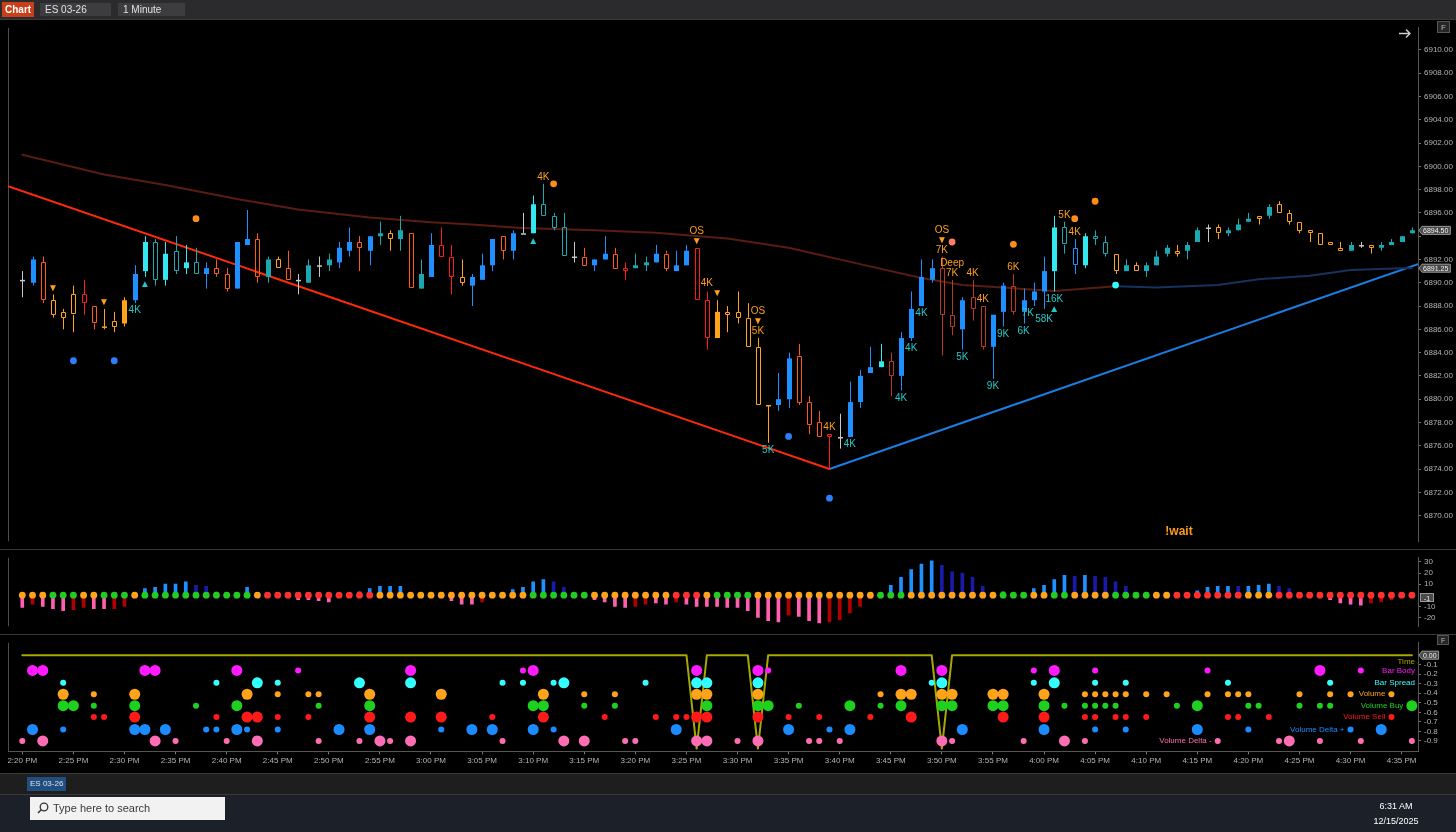  What do you see at coordinates (1431, 683) in the screenshot?
I see `y-tick-label: -0.3` at bounding box center [1431, 683].